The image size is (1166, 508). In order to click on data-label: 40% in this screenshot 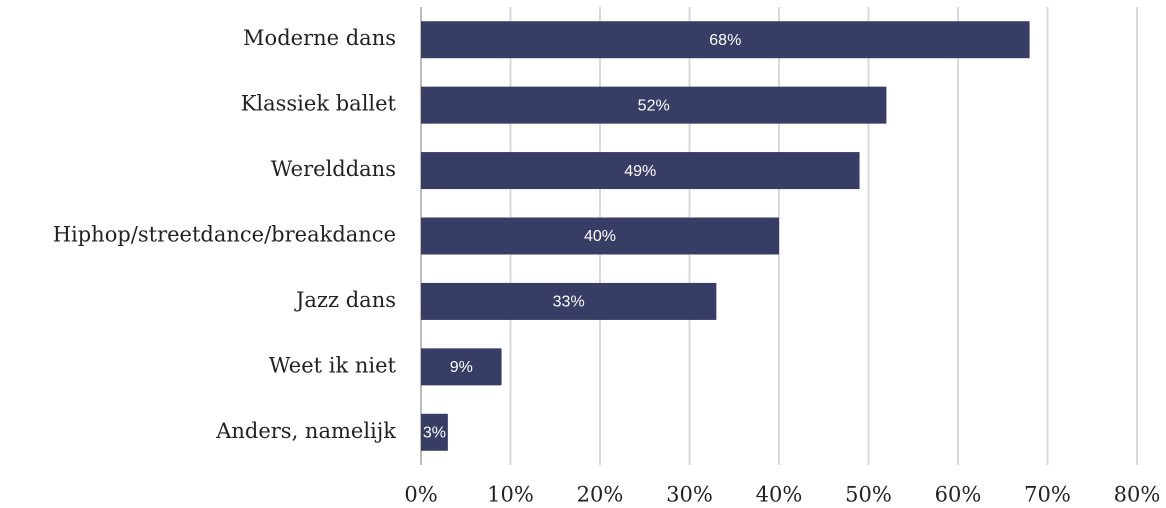, I will do `click(600, 236)`.